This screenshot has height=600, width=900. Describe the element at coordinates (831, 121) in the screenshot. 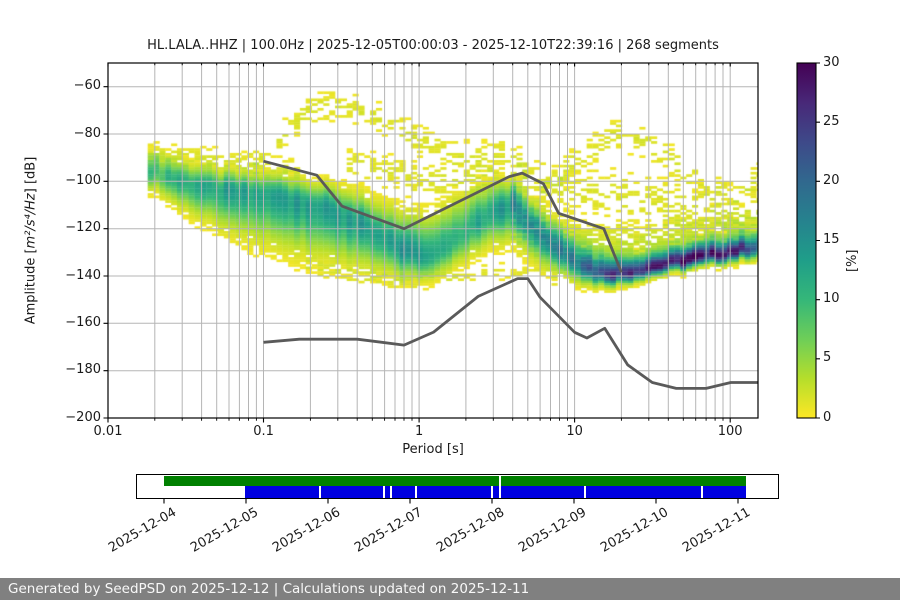

I see `colorbar-tick-label: 25` at that location.